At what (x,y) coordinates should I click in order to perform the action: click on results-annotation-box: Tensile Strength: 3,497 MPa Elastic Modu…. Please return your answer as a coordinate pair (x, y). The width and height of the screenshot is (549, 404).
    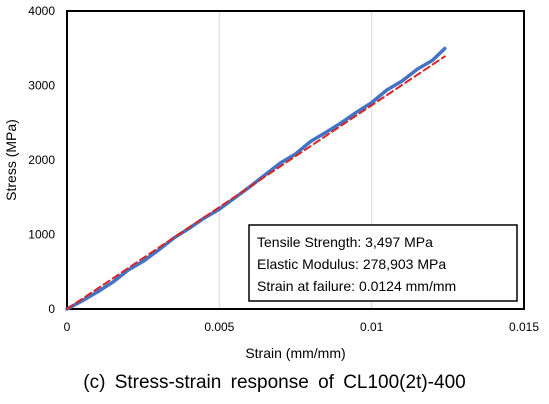
    Looking at the image, I should click on (383, 263).